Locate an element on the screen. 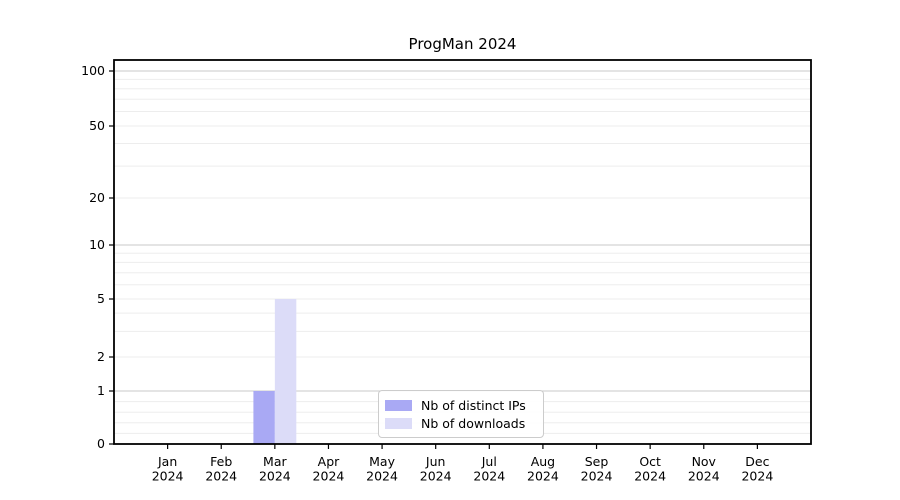 Image resolution: width=900 pixels, height=500 pixels. x-tick-label: Jan 2024 is located at coordinates (168, 469).